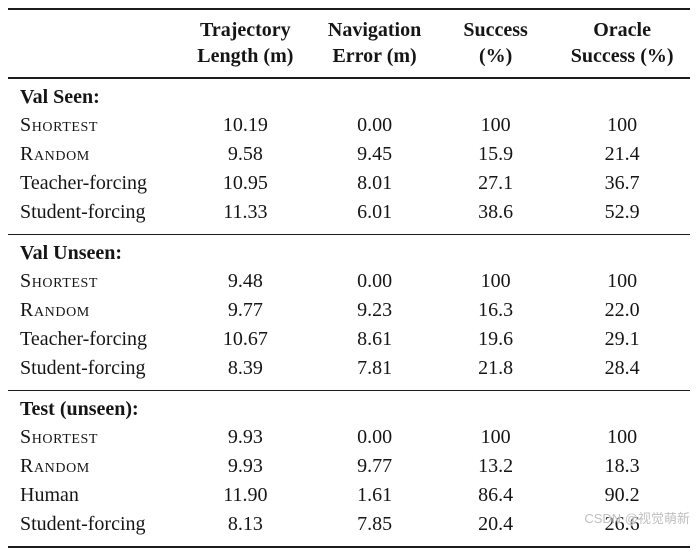 The height and width of the screenshot is (548, 700). What do you see at coordinates (245, 495) in the screenshot?
I see `value-cell: 11.90` at bounding box center [245, 495].